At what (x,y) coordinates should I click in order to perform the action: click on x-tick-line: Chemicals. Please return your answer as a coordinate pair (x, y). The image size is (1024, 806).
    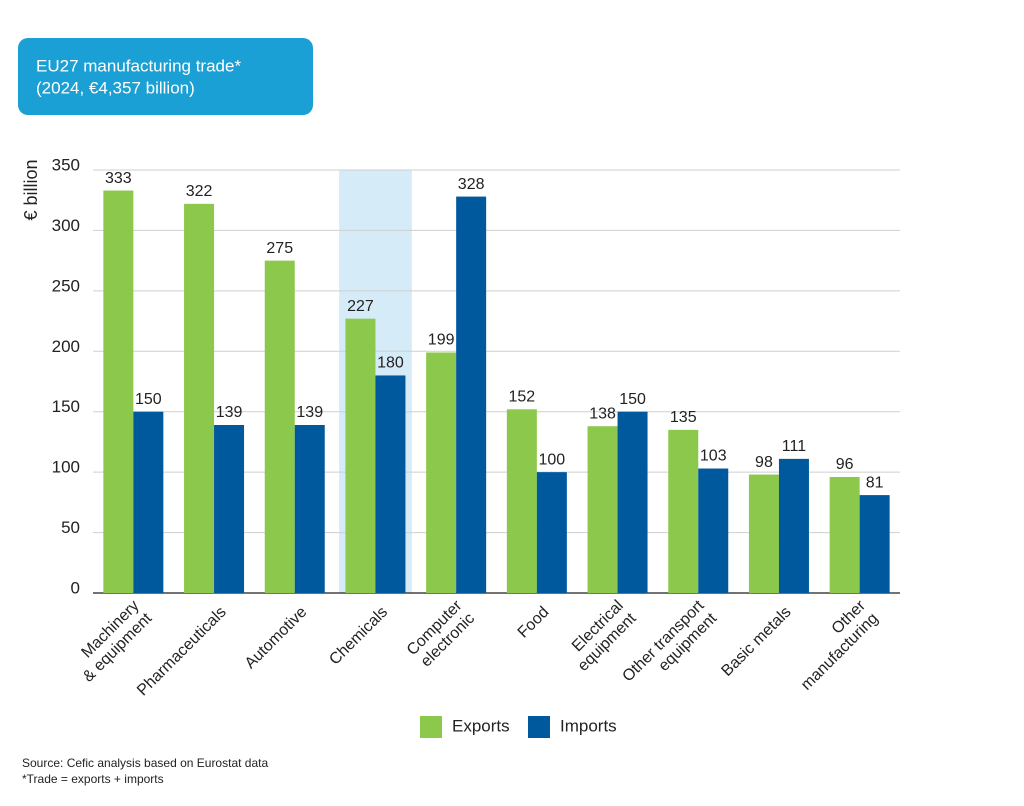
    Looking at the image, I should click on (358, 636).